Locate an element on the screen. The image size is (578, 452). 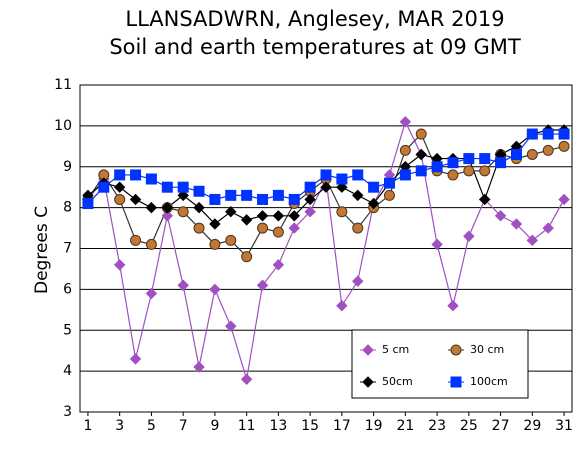
y-tick-label: 4 is located at coordinates (67, 371).